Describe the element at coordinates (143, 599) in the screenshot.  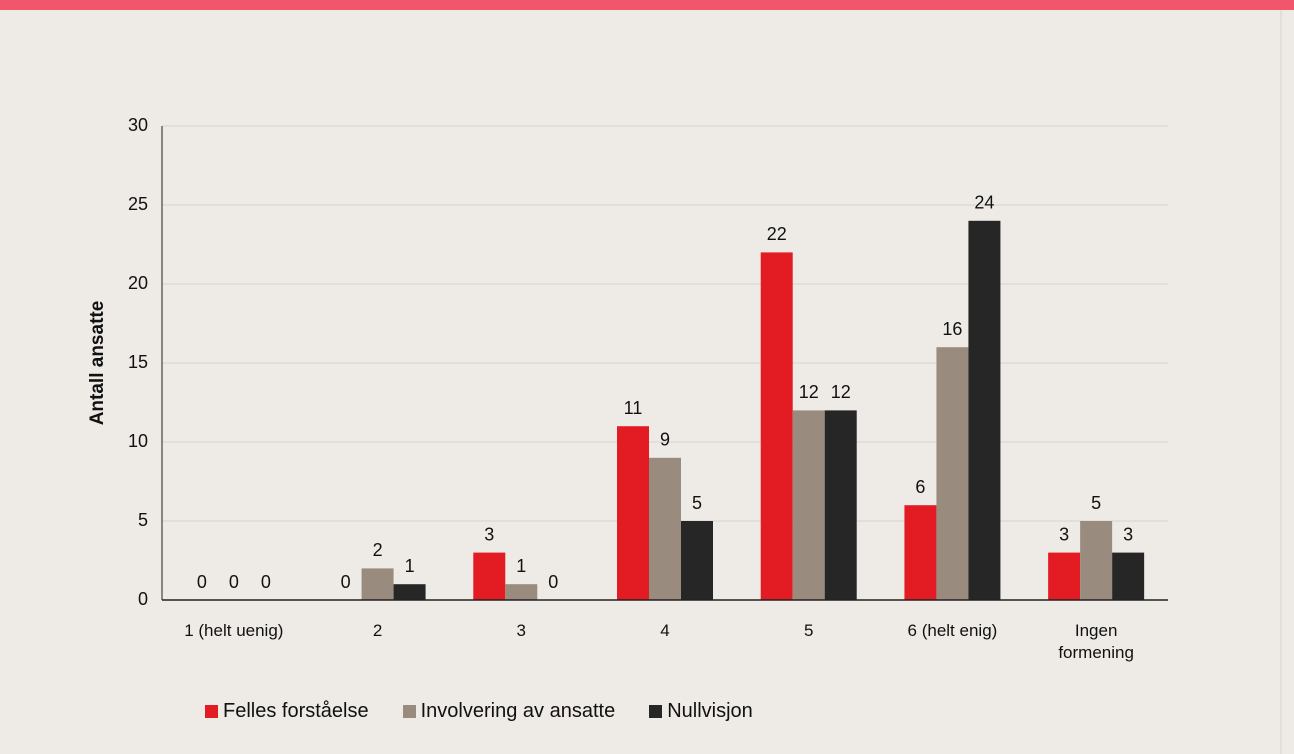
I see `y-tick-label: 0` at that location.